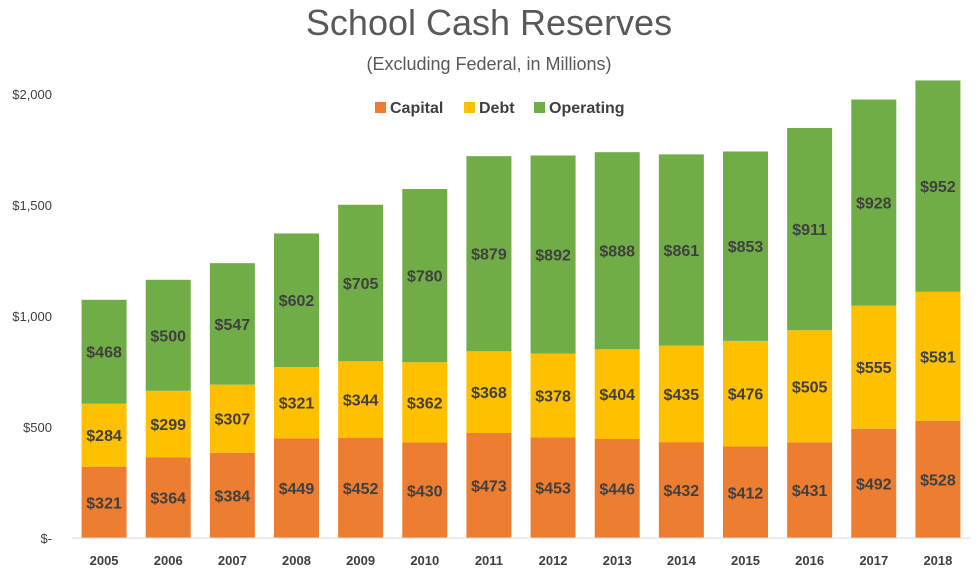 The width and height of the screenshot is (979, 587). I want to click on bar-capital-2011, so click(489, 485).